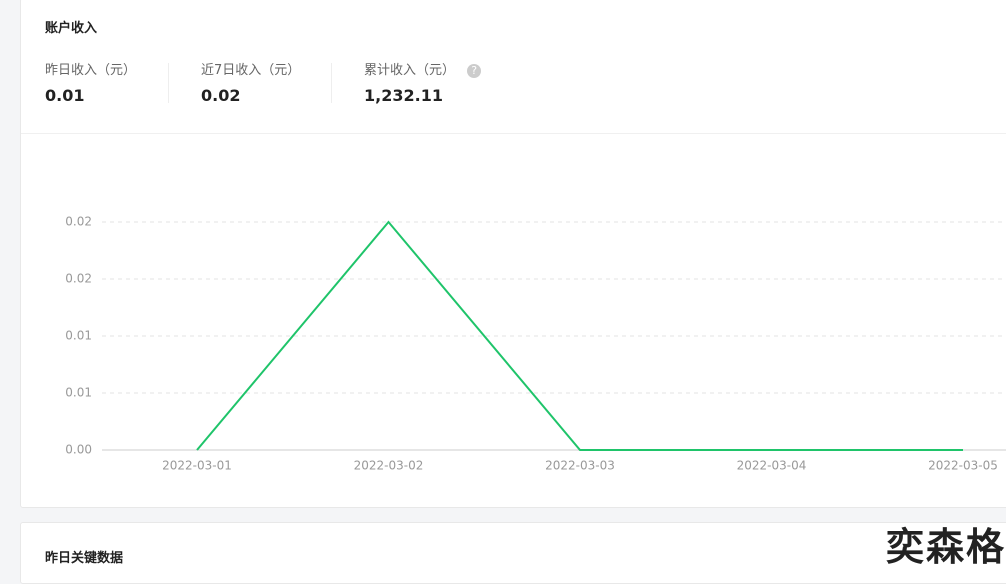  What do you see at coordinates (251, 70) in the screenshot?
I see `stat-label: 近7日收入（元）` at bounding box center [251, 70].